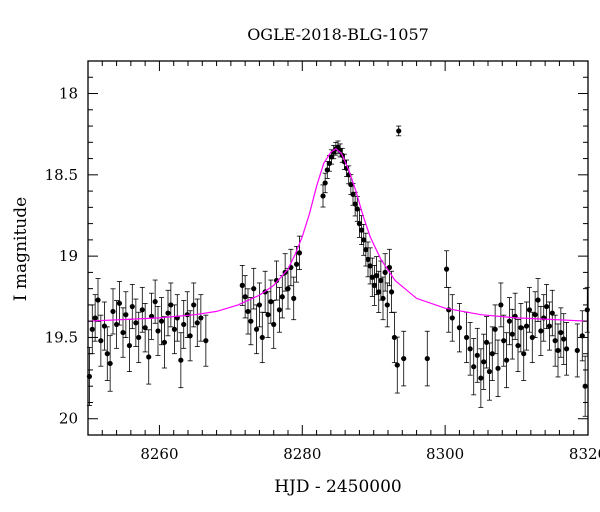 The width and height of the screenshot is (600, 512). I want to click on outlier-point, so click(399, 131).